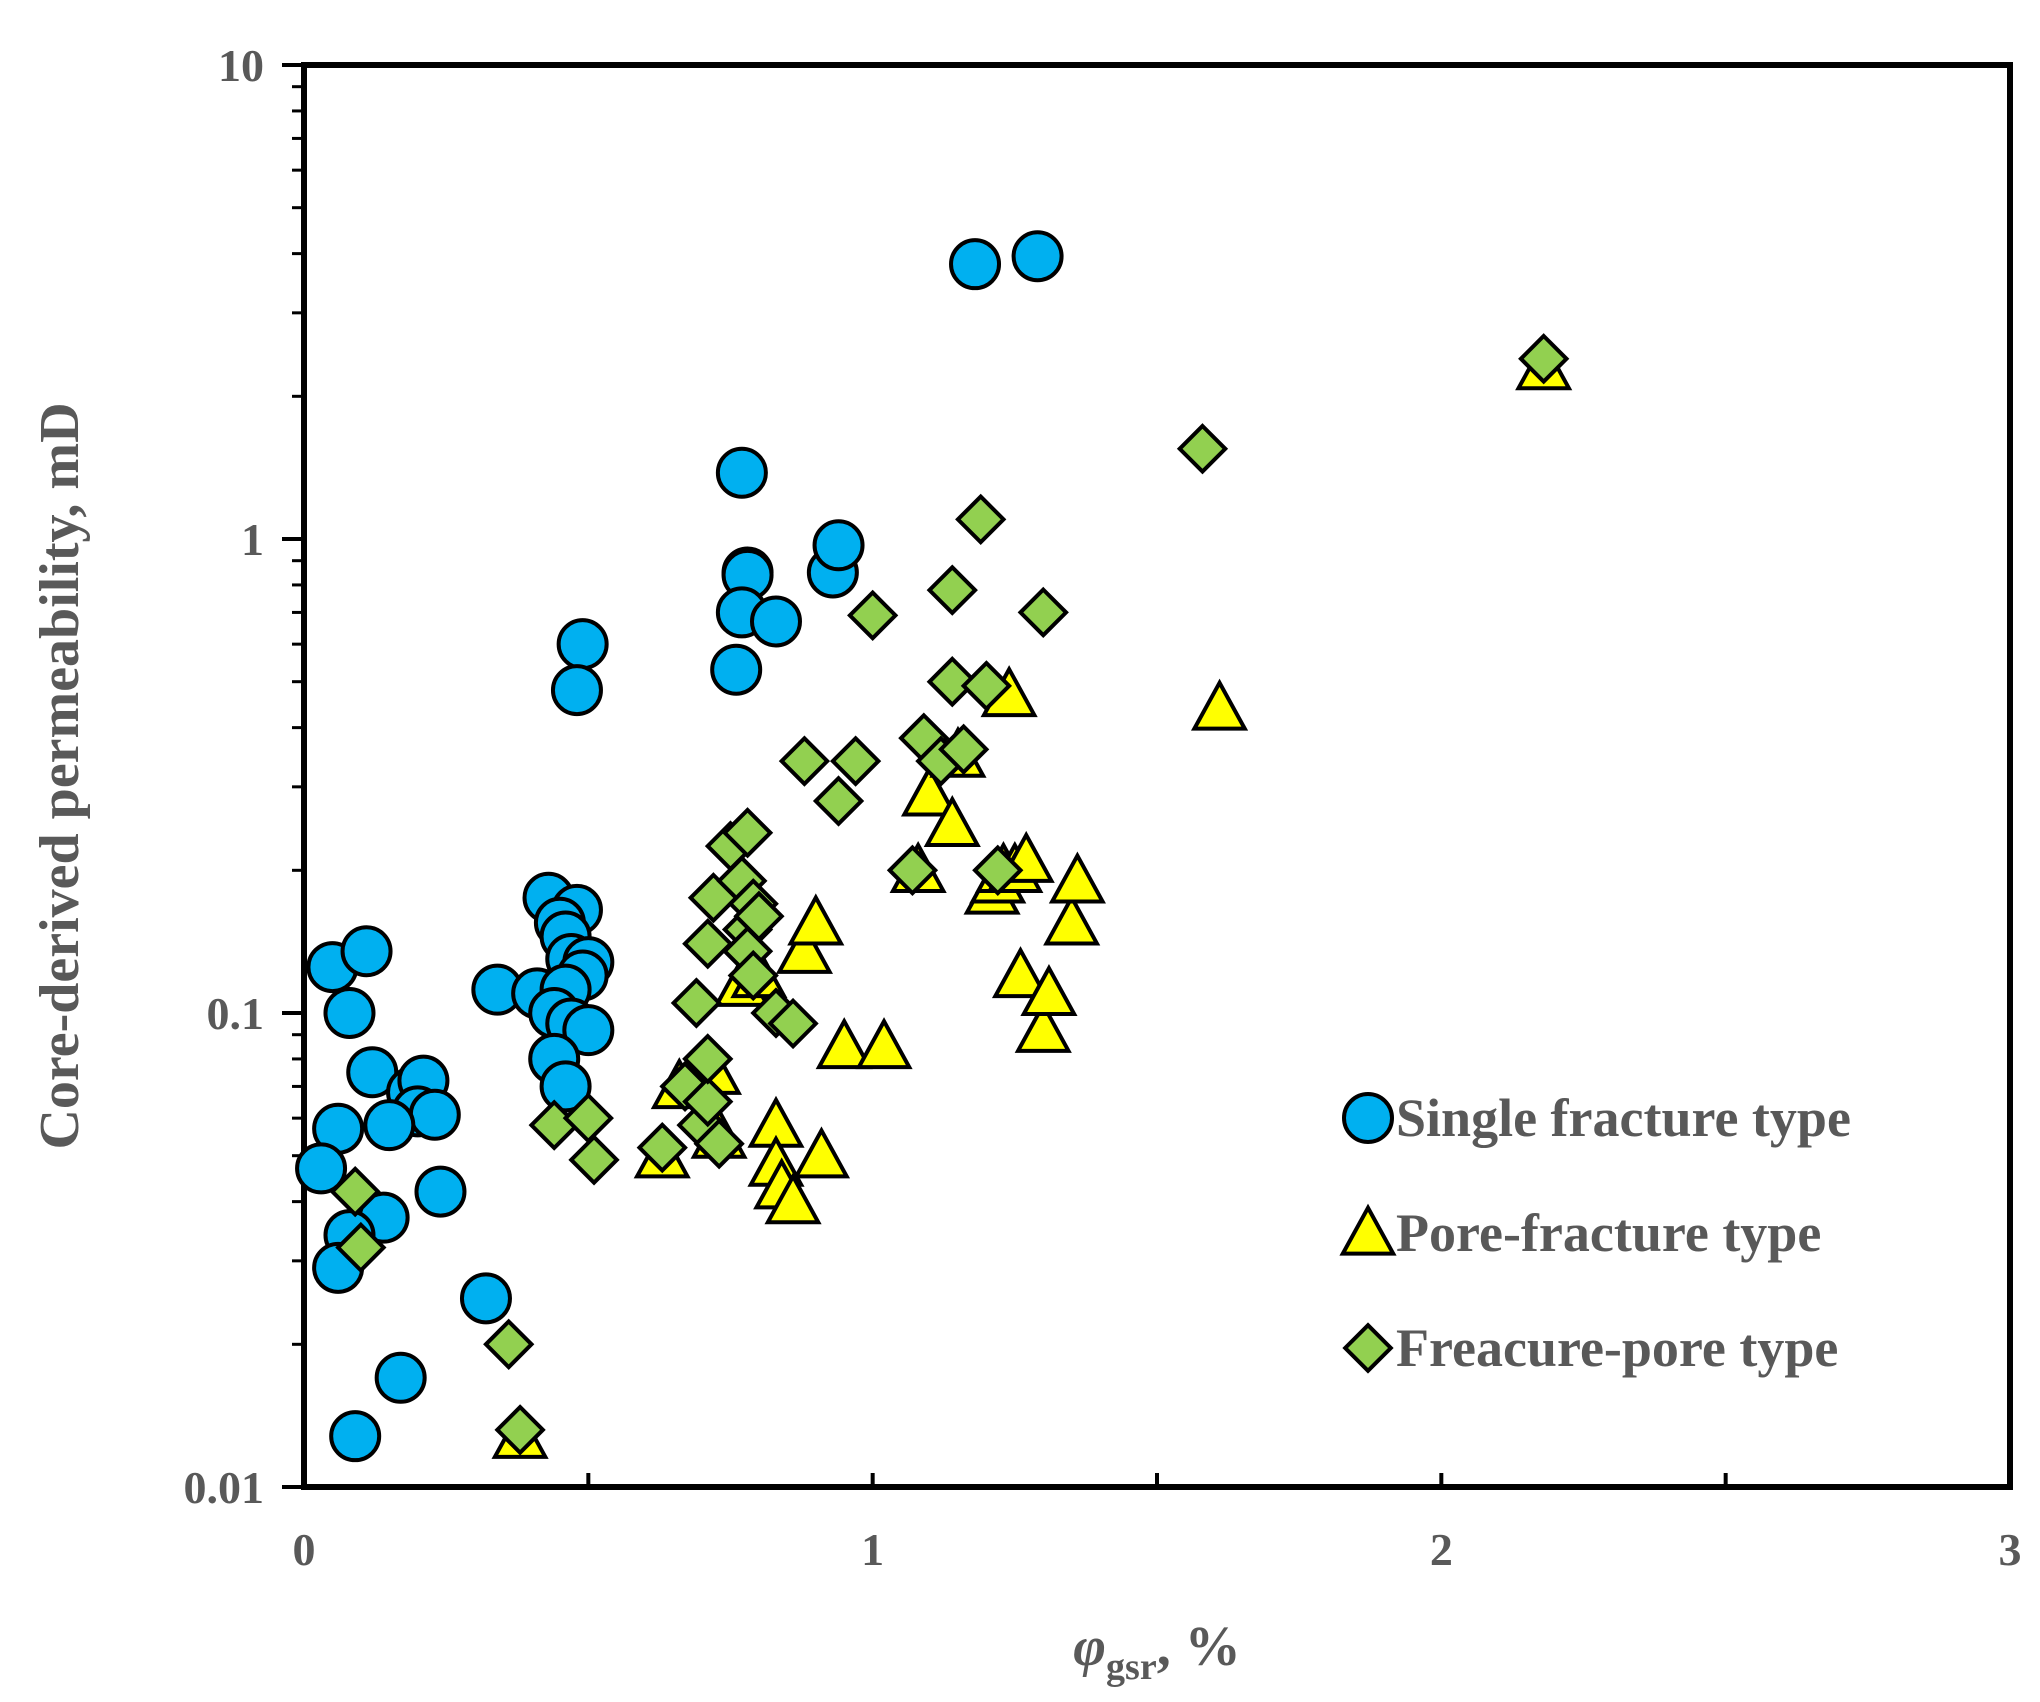 The height and width of the screenshot is (1702, 2040). I want to click on legend-label: Single fracture type, so click(1623, 1118).